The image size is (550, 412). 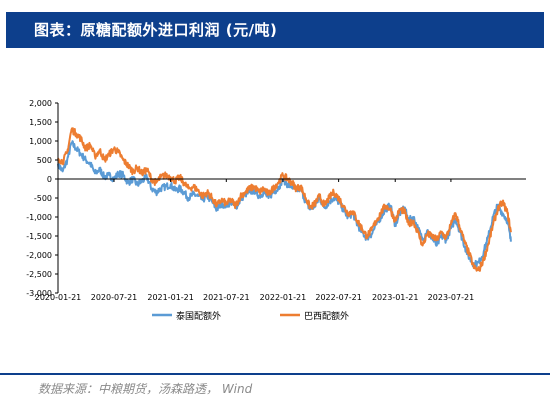 I want to click on x-tick-label: 2022-01-21, so click(x=283, y=297).